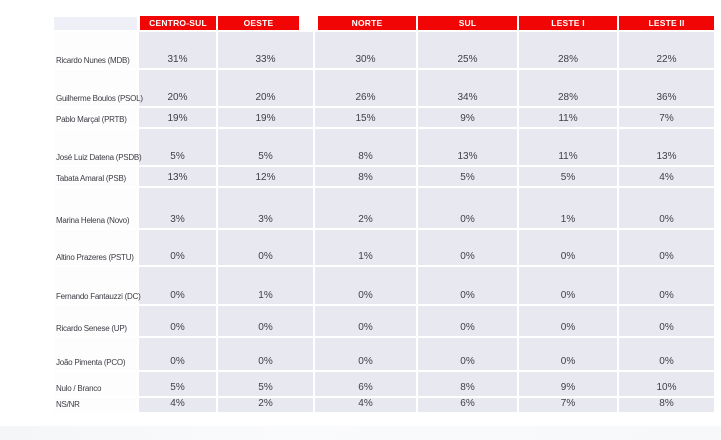 The height and width of the screenshot is (440, 721). What do you see at coordinates (95, 354) in the screenshot?
I see `row-label: João Pimenta (PCO)` at bounding box center [95, 354].